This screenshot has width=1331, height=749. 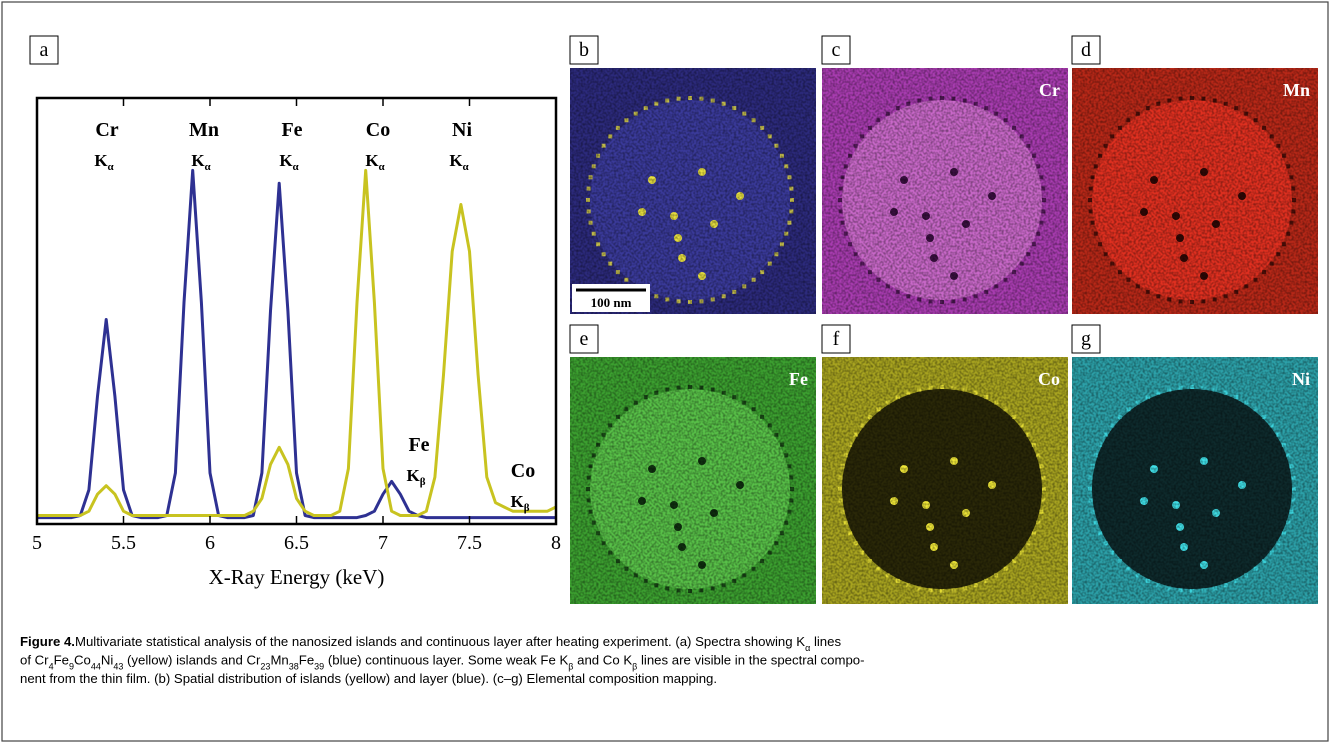 I want to click on panel-label: e, so click(x=584, y=339).